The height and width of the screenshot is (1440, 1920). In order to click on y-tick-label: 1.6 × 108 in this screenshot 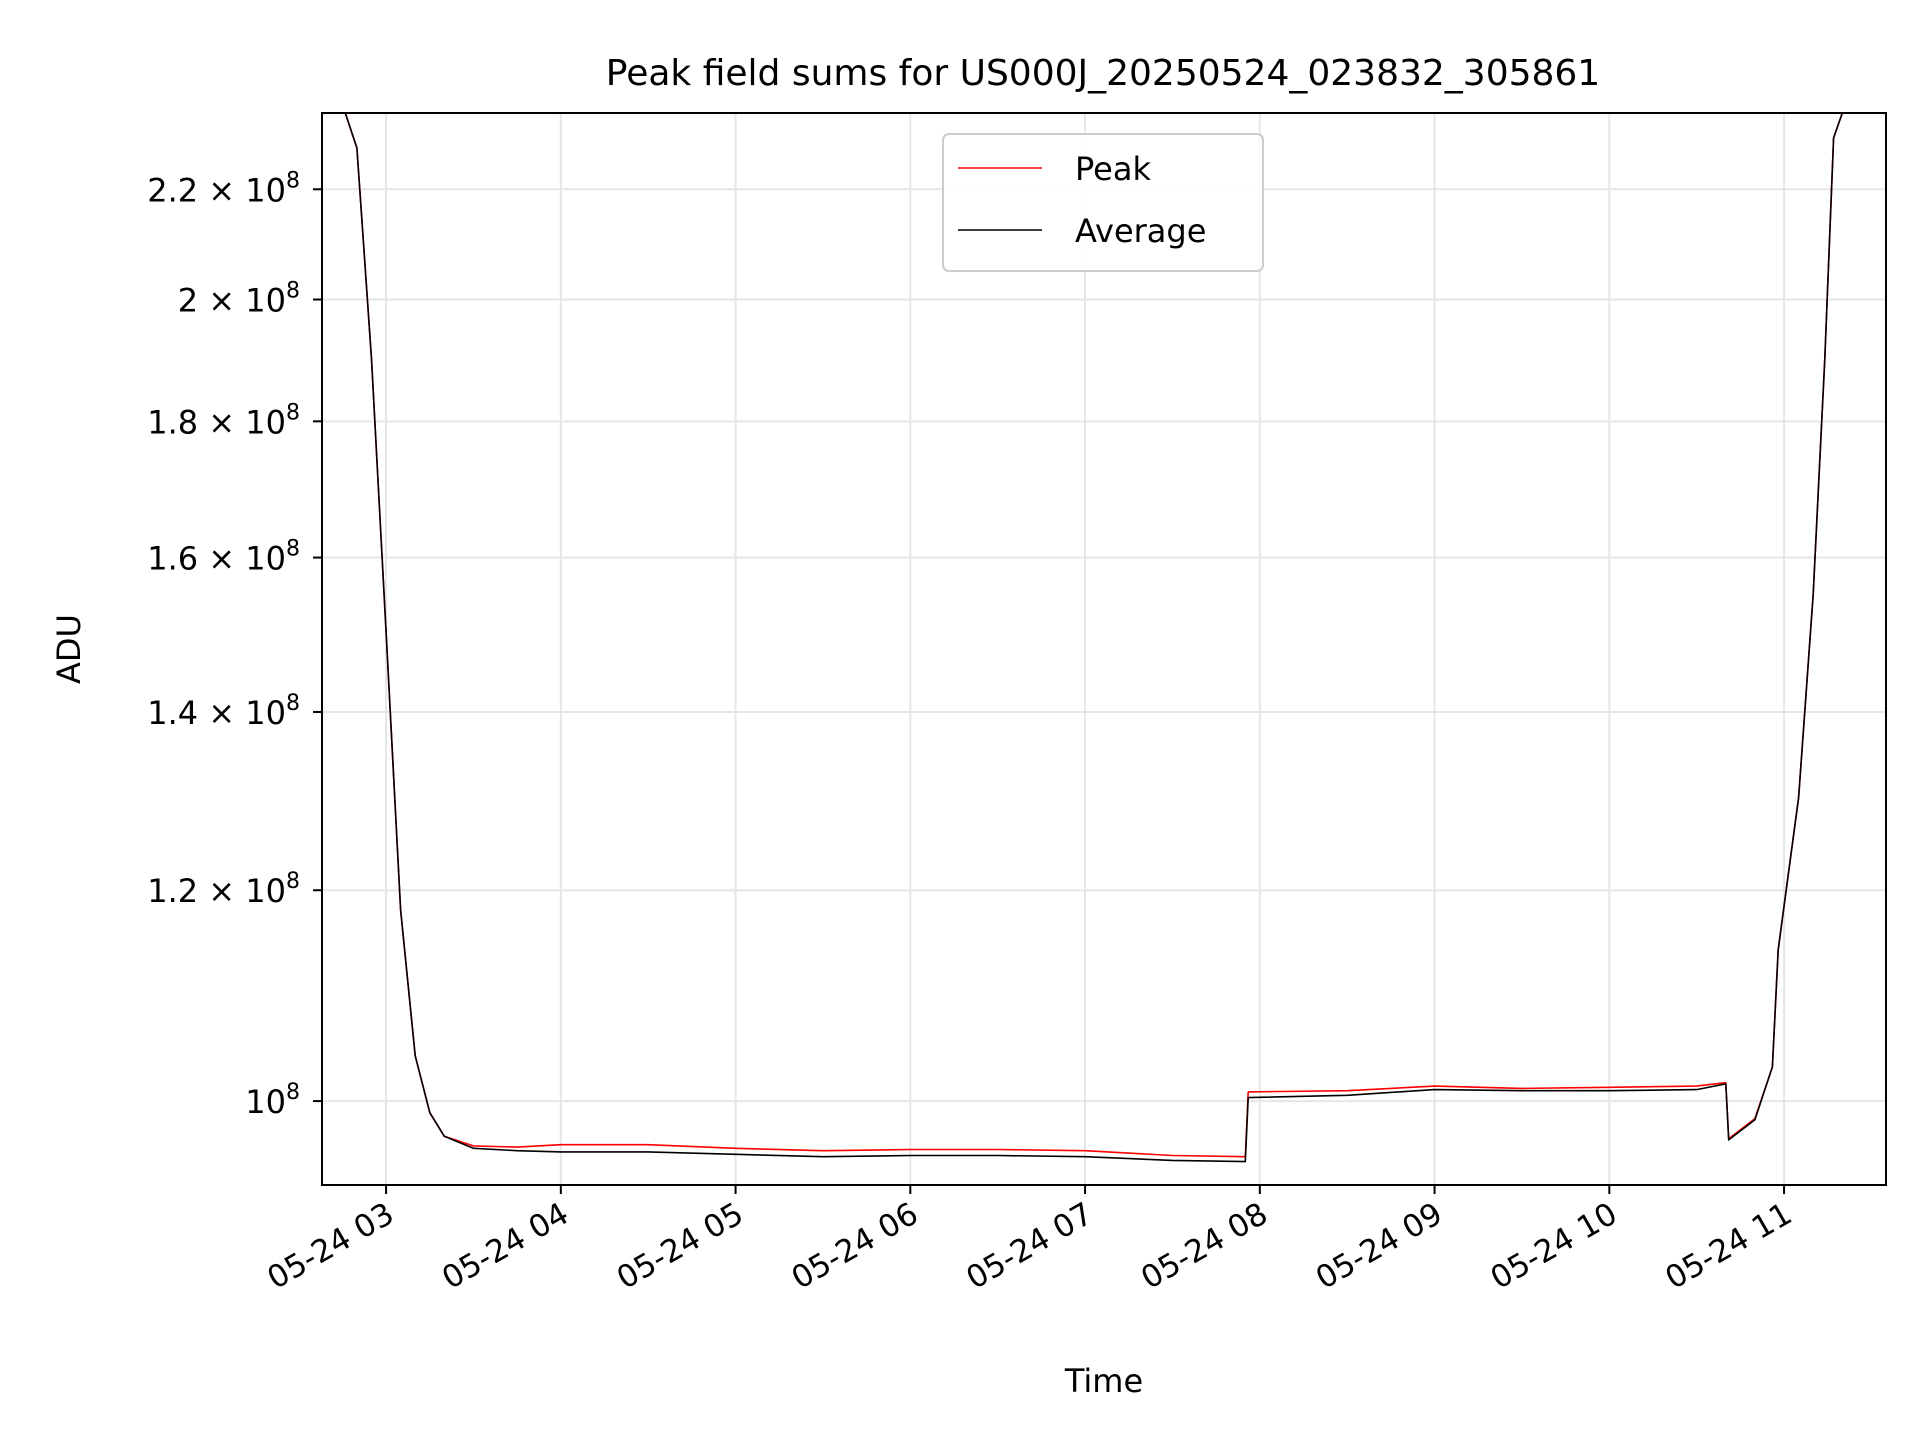, I will do `click(223, 557)`.